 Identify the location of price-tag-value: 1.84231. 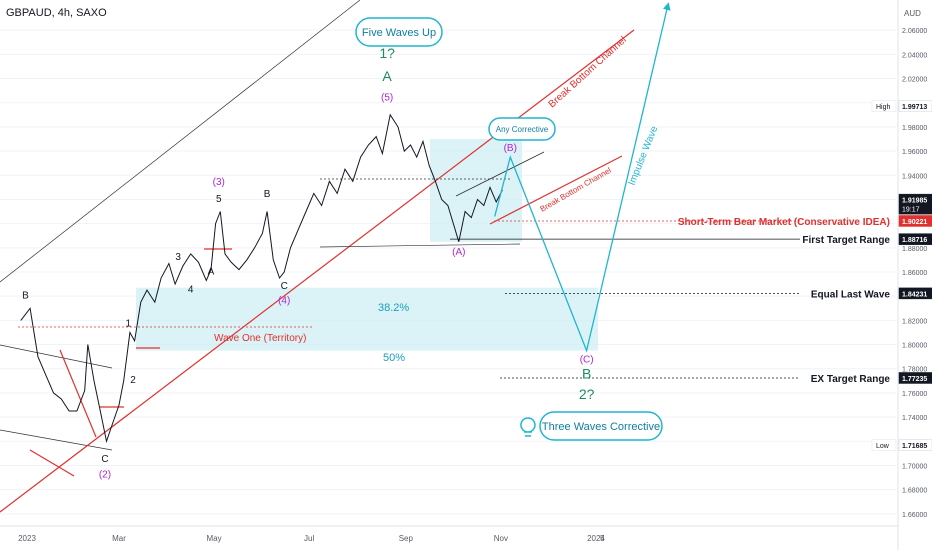
(914, 294).